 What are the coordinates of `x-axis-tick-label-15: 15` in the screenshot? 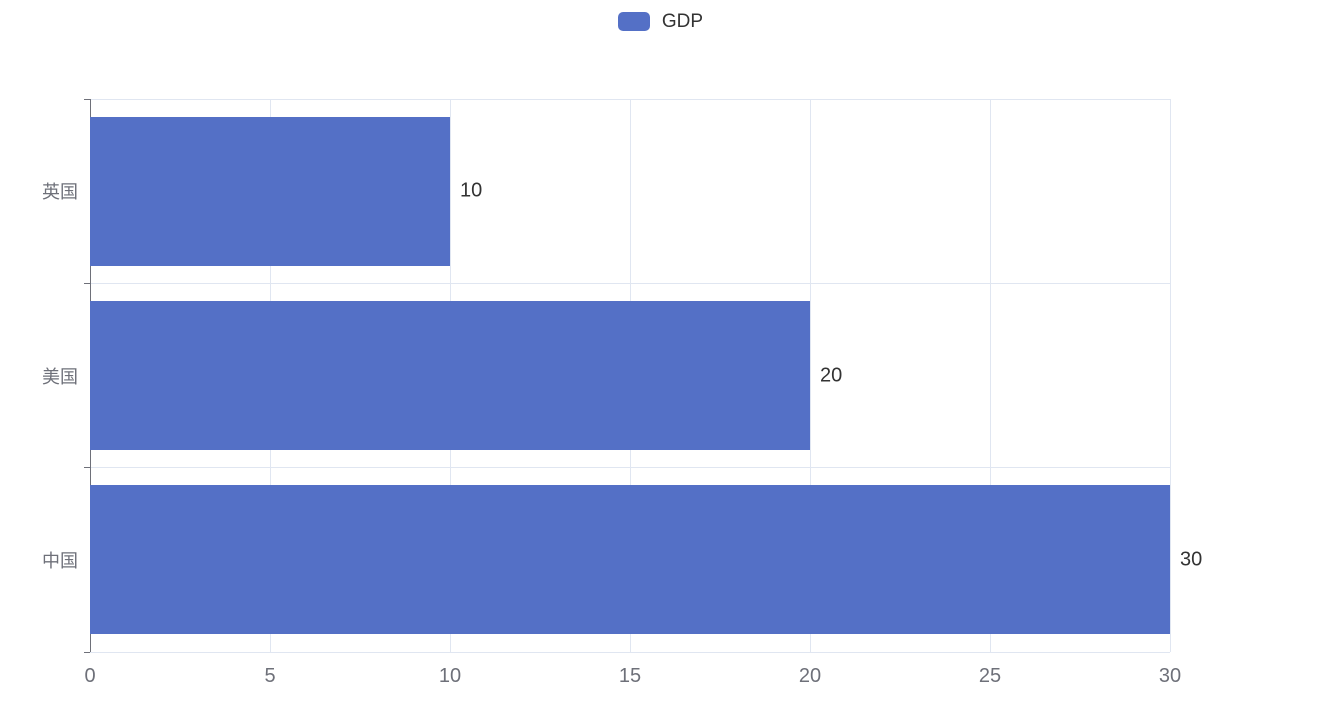 It's located at (630, 676).